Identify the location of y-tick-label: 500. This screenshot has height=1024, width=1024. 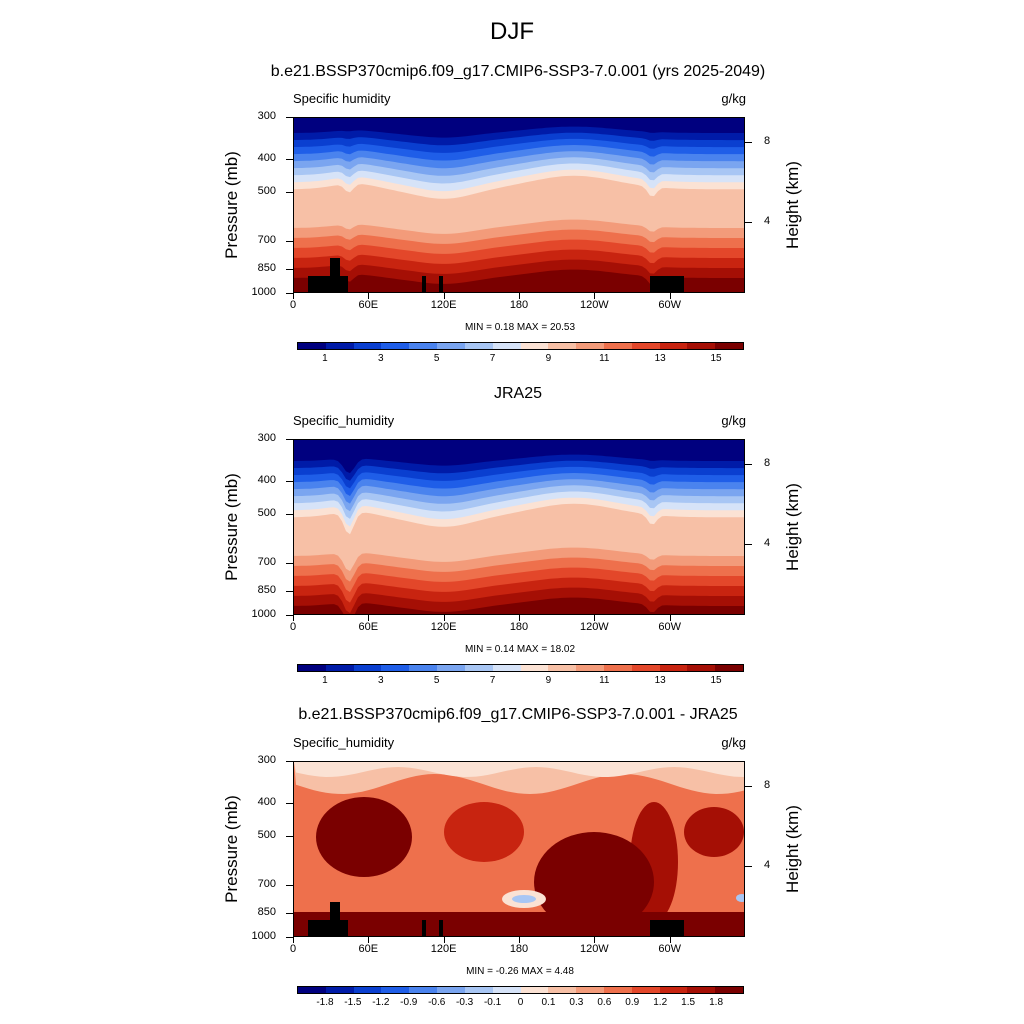
(266, 834).